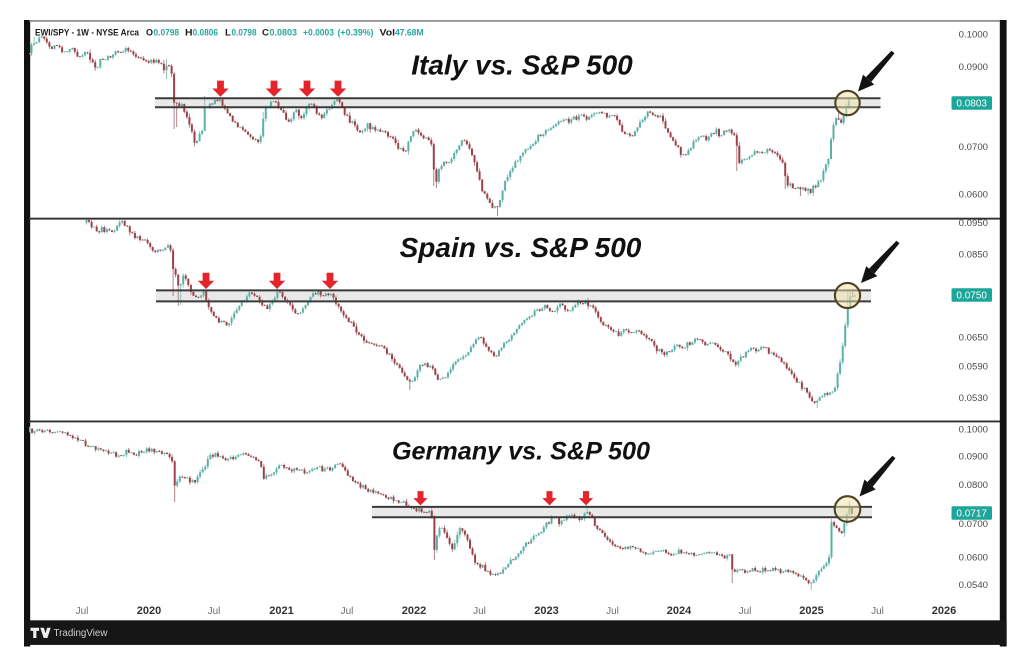 This screenshot has width=1024, height=660. I want to click on svg-text: TradingView, so click(81, 633).